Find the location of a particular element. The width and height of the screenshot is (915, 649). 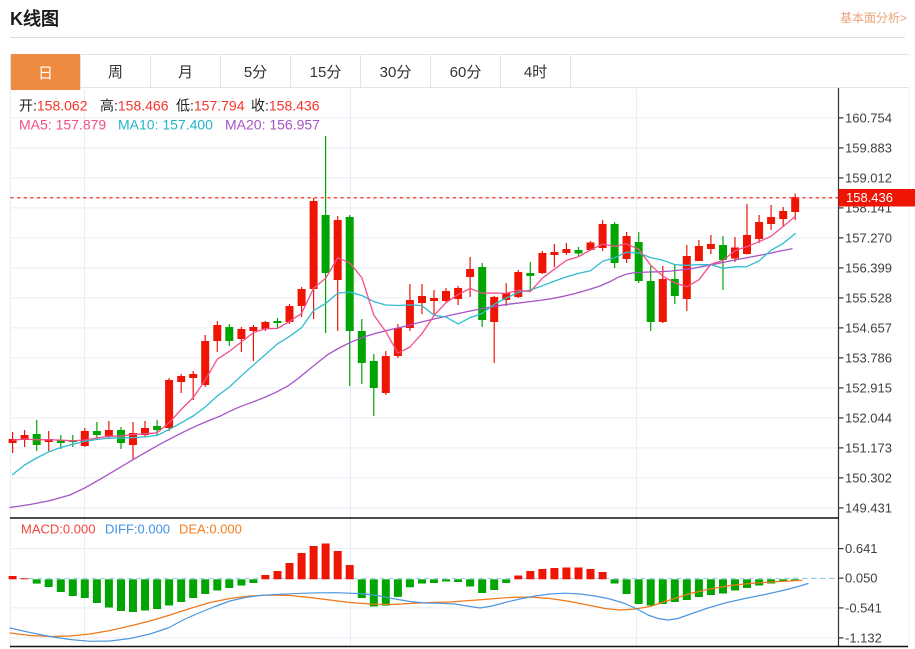

svg-text: 开:158.062 is located at coordinates (53, 106).